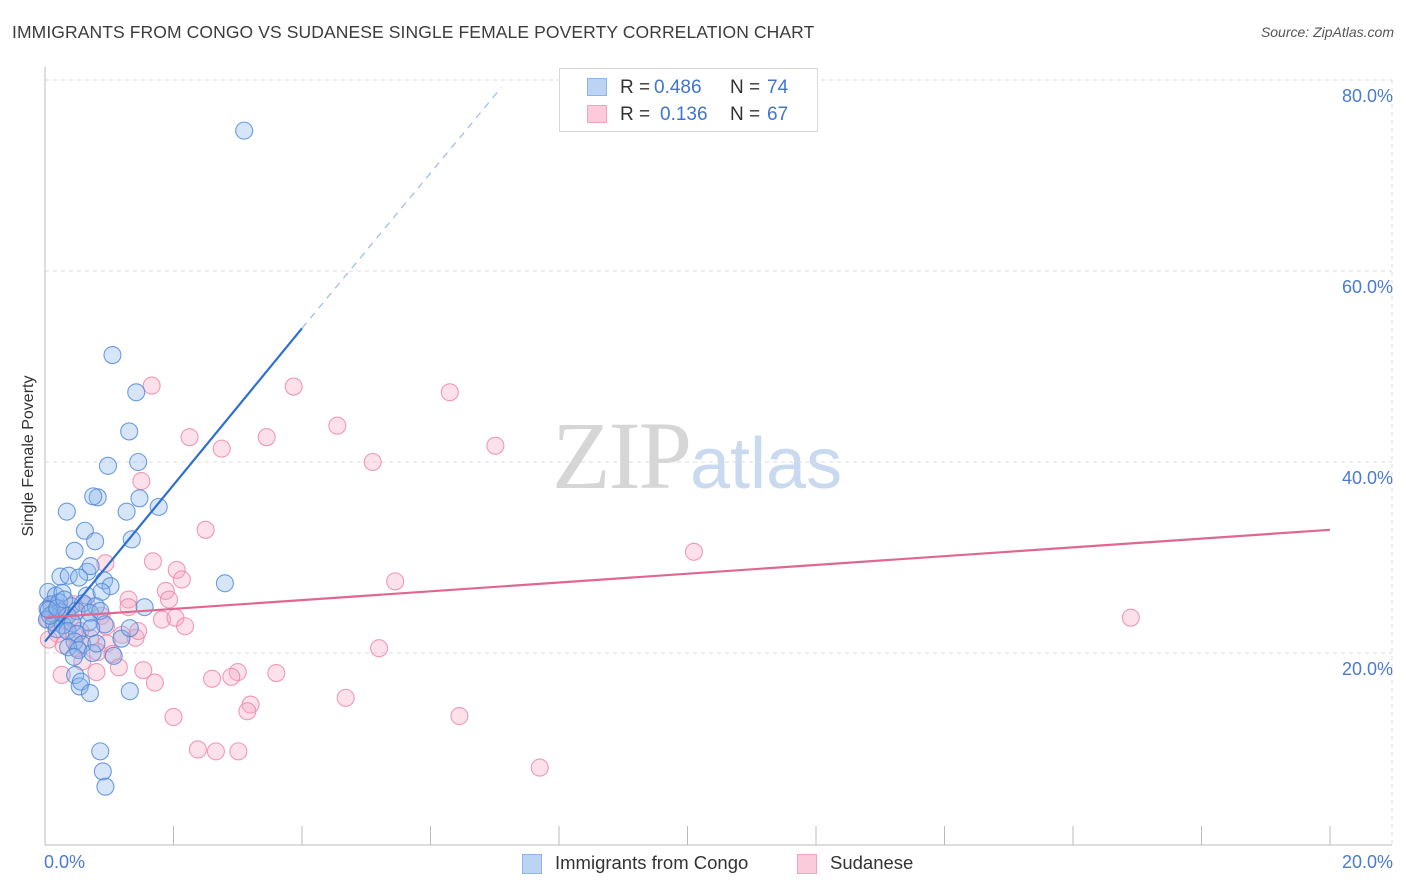 The width and height of the screenshot is (1406, 892). I want to click on stats-legend: R = 0.486 N = 74 R = 0.136 N = 67, so click(688, 100).